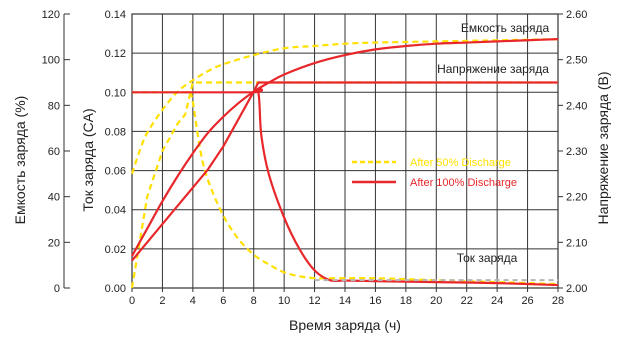 This screenshot has width=622, height=337. Describe the element at coordinates (54, 198) in the screenshot. I see `capacity-tick-label: 40` at that location.